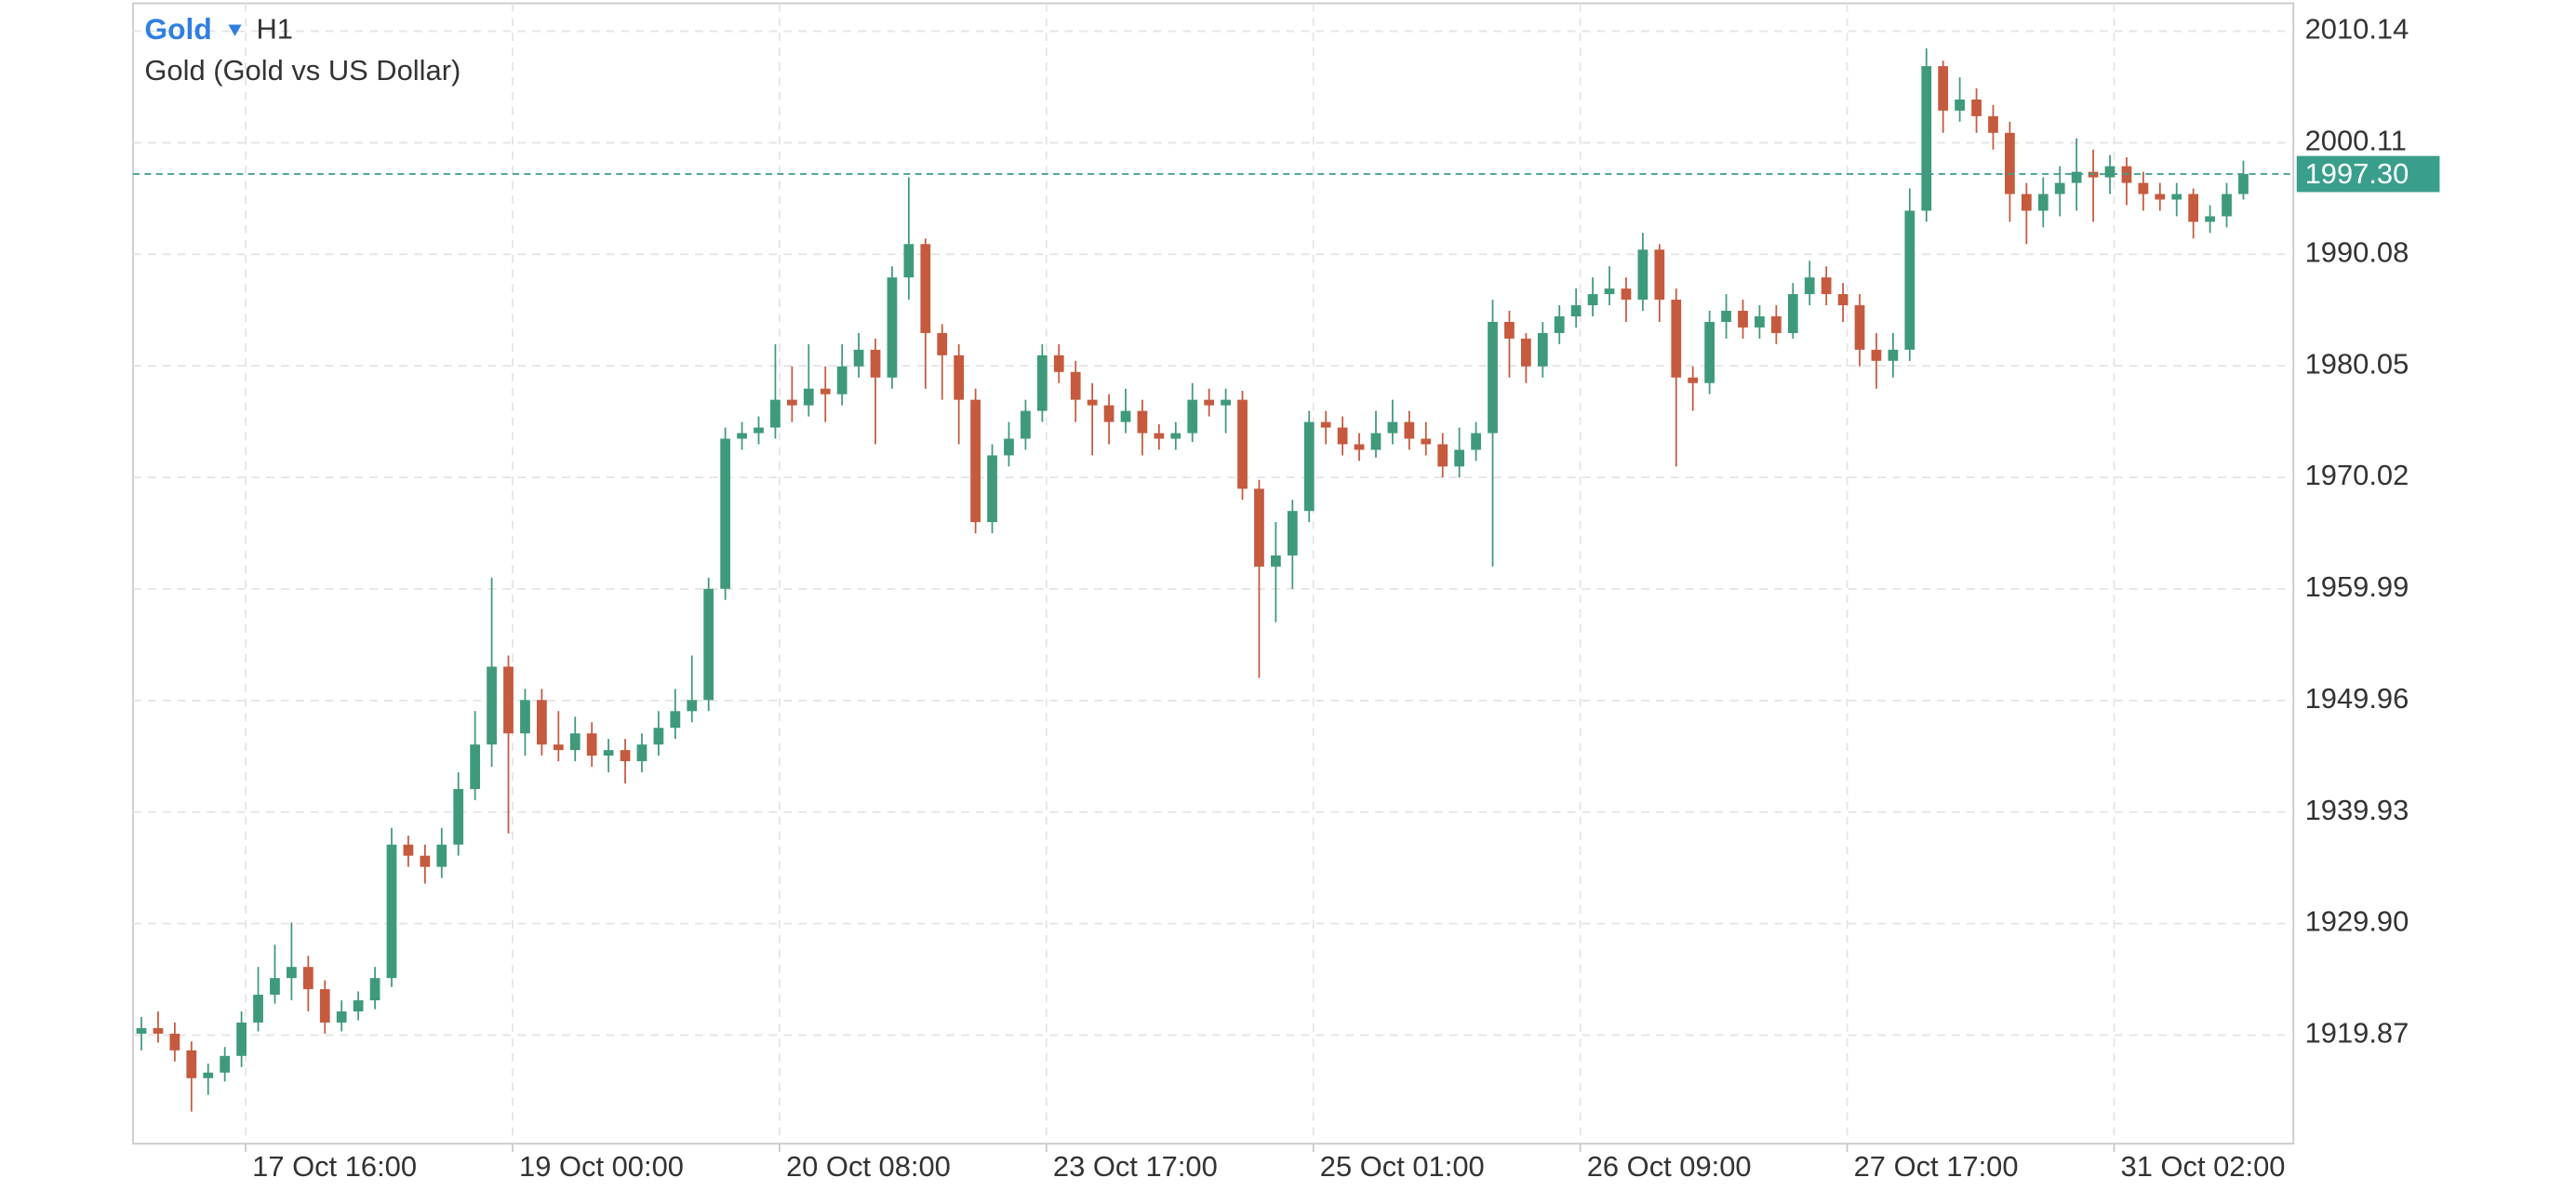  What do you see at coordinates (1402, 1166) in the screenshot?
I see `x-tick-label: 25 Oct 01:00` at bounding box center [1402, 1166].